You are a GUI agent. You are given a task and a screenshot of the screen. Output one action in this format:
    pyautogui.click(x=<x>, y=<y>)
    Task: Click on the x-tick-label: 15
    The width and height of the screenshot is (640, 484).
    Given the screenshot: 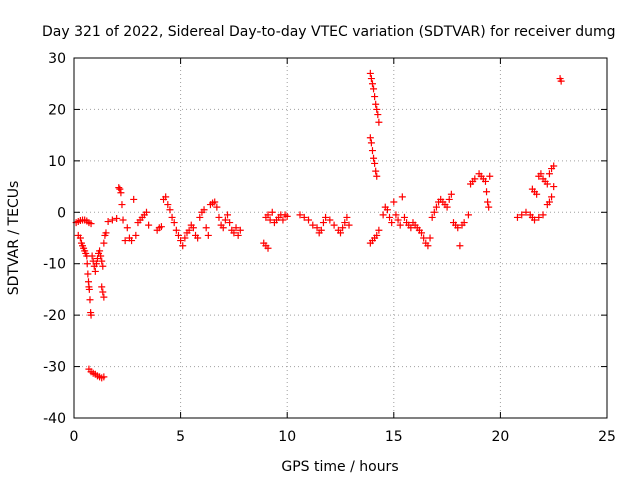 What is the action you would take?
    pyautogui.click(x=394, y=437)
    